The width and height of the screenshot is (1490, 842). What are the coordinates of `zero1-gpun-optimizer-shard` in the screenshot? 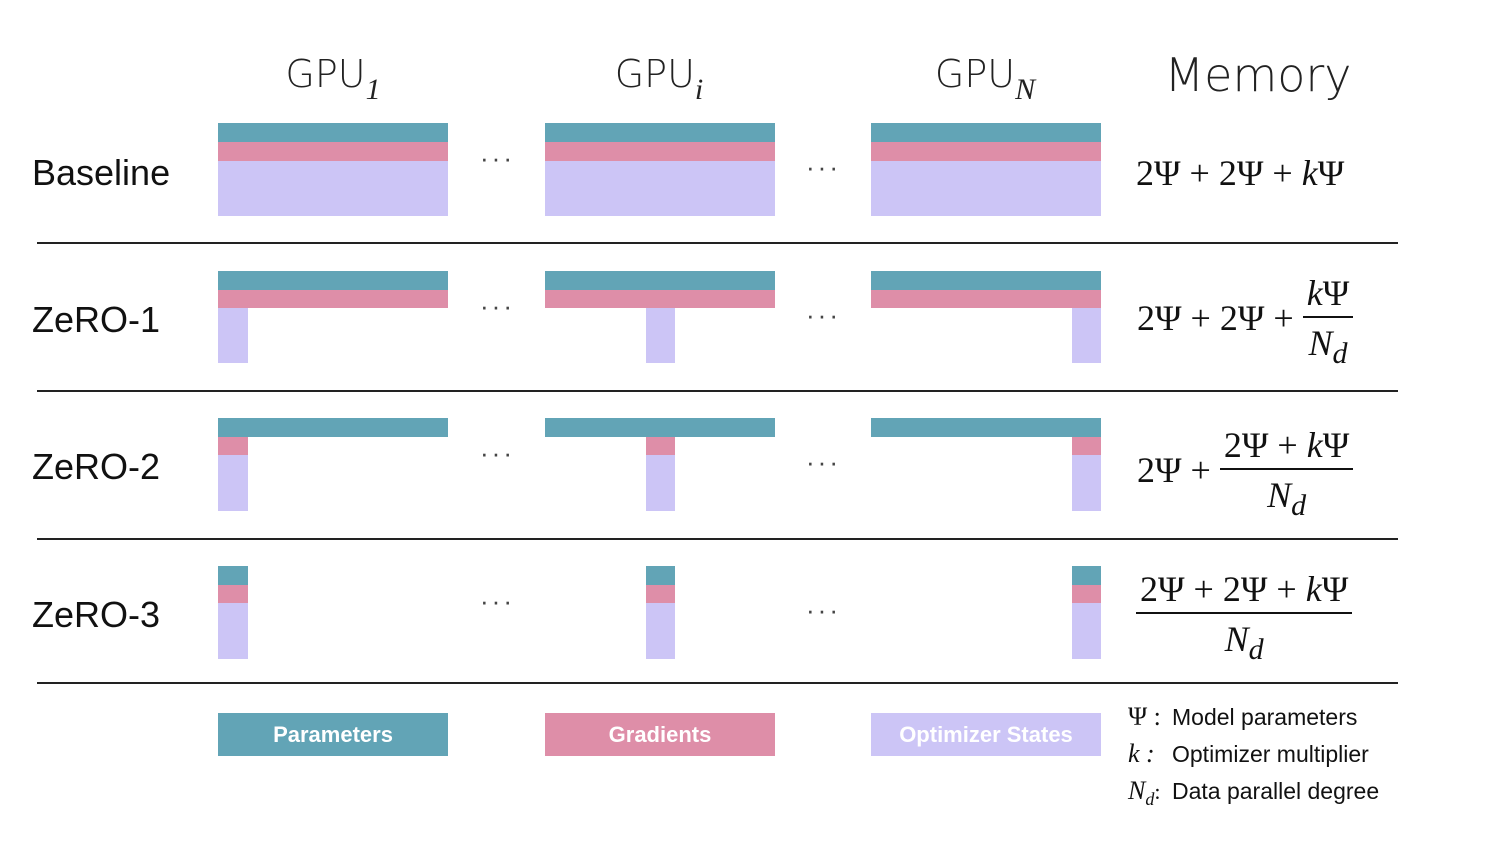 It's located at (1086, 335).